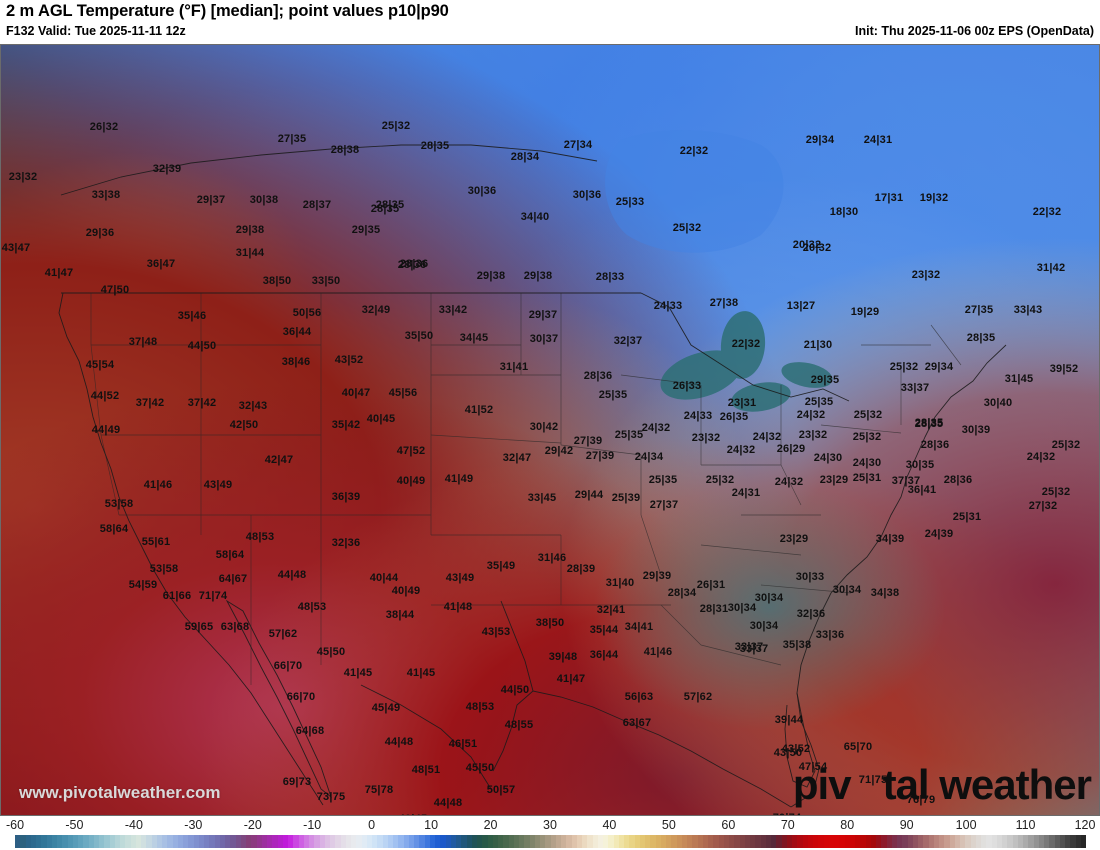  What do you see at coordinates (544, 339) in the screenshot?
I see `point-value-label: 30|37` at bounding box center [544, 339].